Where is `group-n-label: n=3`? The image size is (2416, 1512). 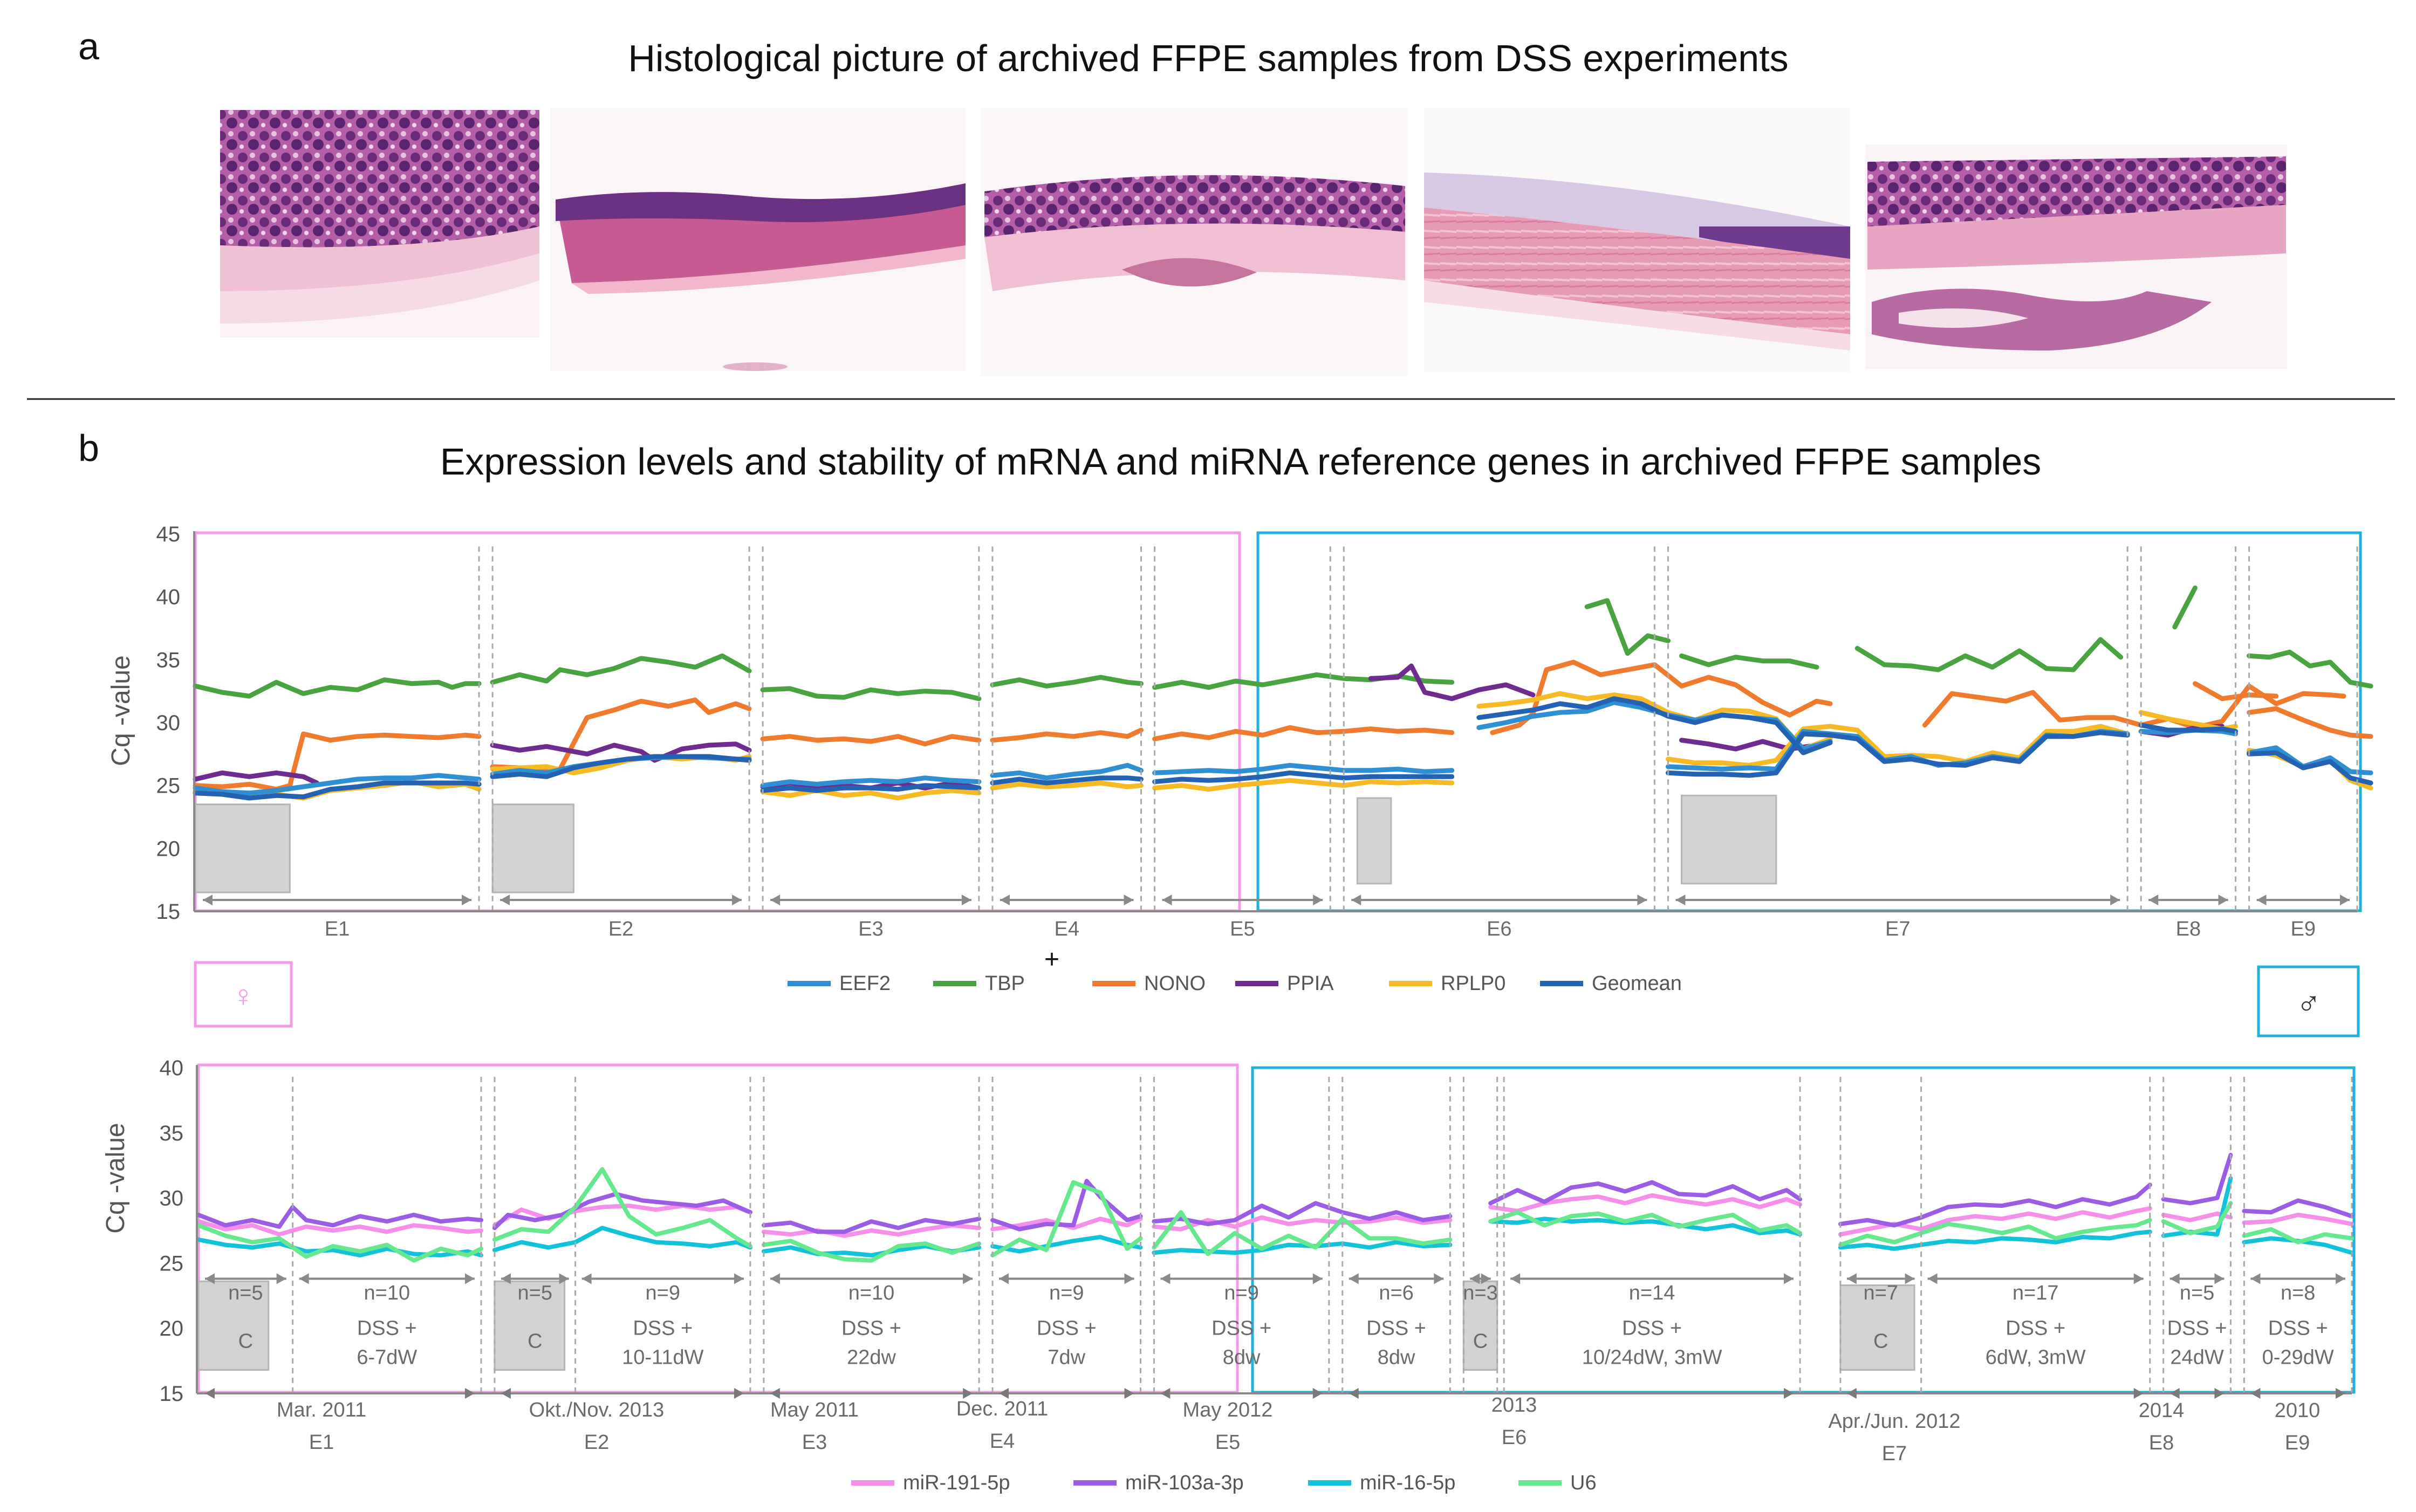
group-n-label: n=3 is located at coordinates (1480, 1293).